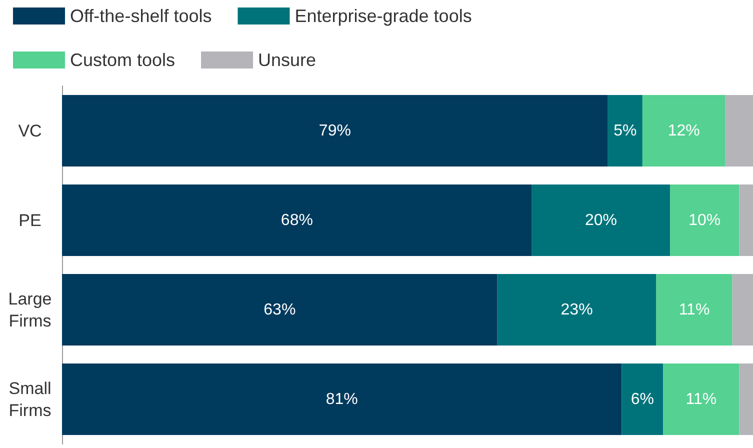 Image resolution: width=753 pixels, height=448 pixels. I want to click on data-label: 20%, so click(600, 220).